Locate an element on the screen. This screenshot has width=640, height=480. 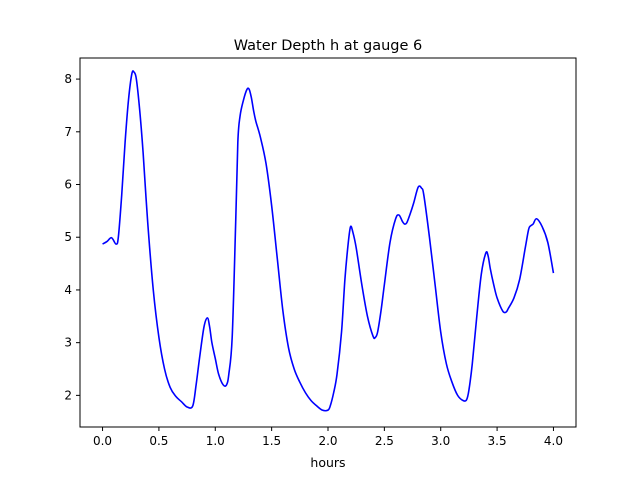
x-tick-label: 2.0 is located at coordinates (327, 441).